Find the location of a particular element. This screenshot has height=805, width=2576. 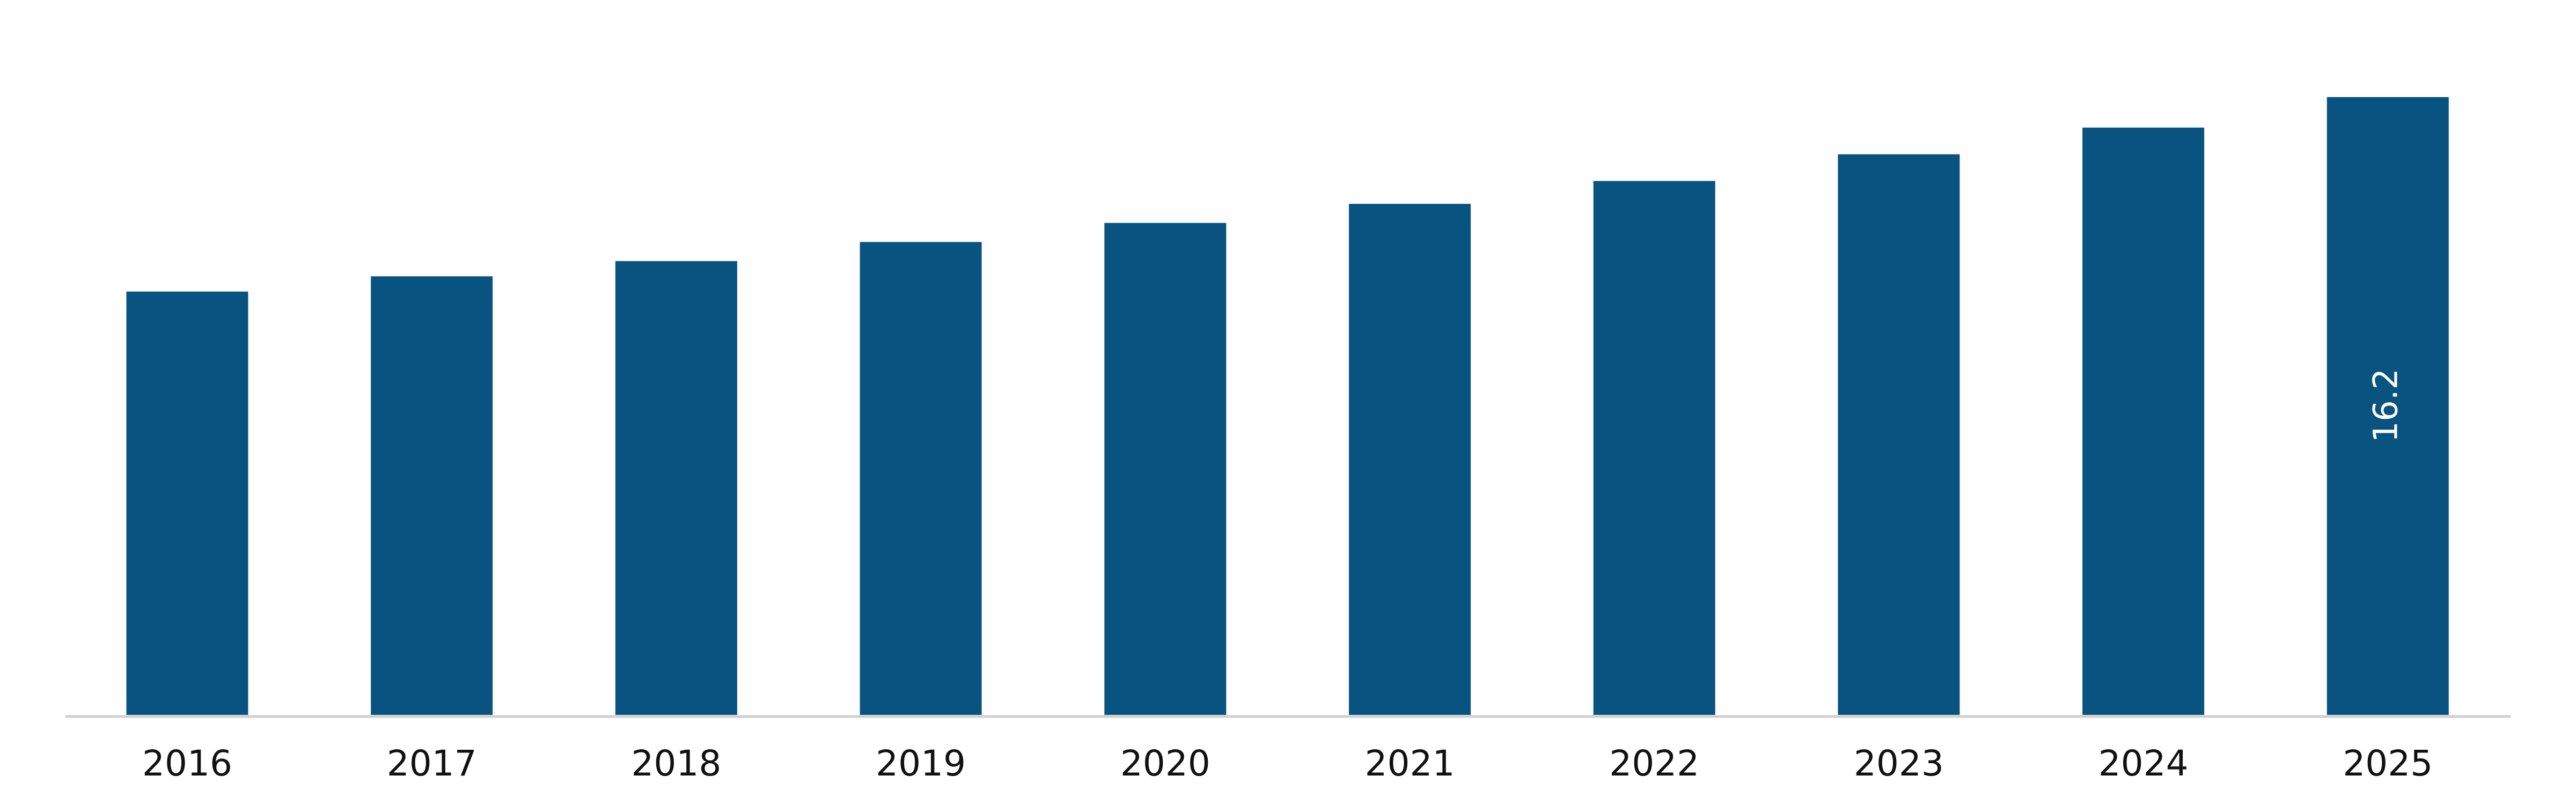

data-label: 16.2 is located at coordinates (2385, 405).